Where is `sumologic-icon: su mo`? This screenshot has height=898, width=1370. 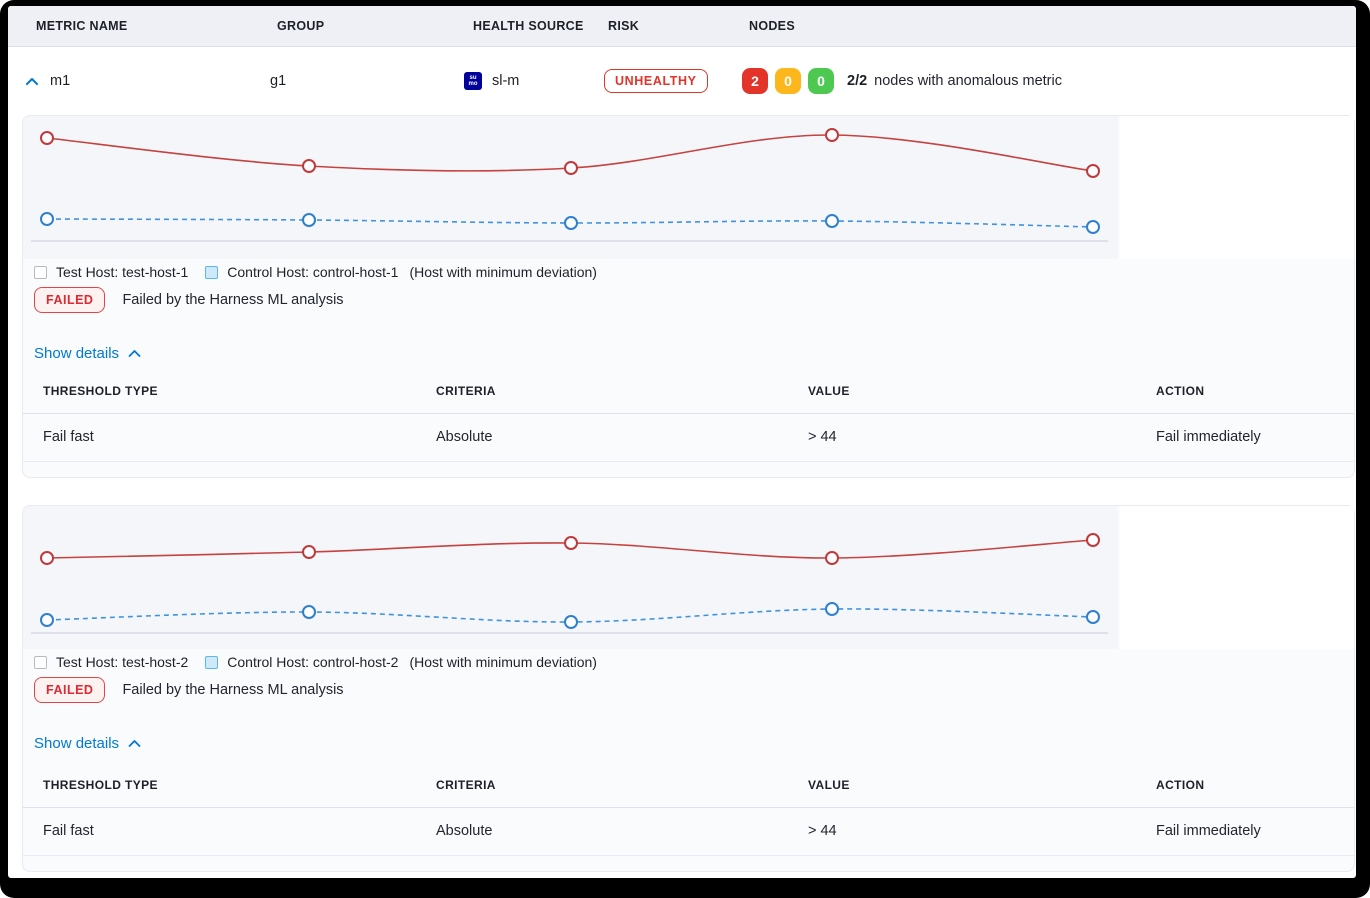
sumologic-icon: su mo is located at coordinates (473, 81).